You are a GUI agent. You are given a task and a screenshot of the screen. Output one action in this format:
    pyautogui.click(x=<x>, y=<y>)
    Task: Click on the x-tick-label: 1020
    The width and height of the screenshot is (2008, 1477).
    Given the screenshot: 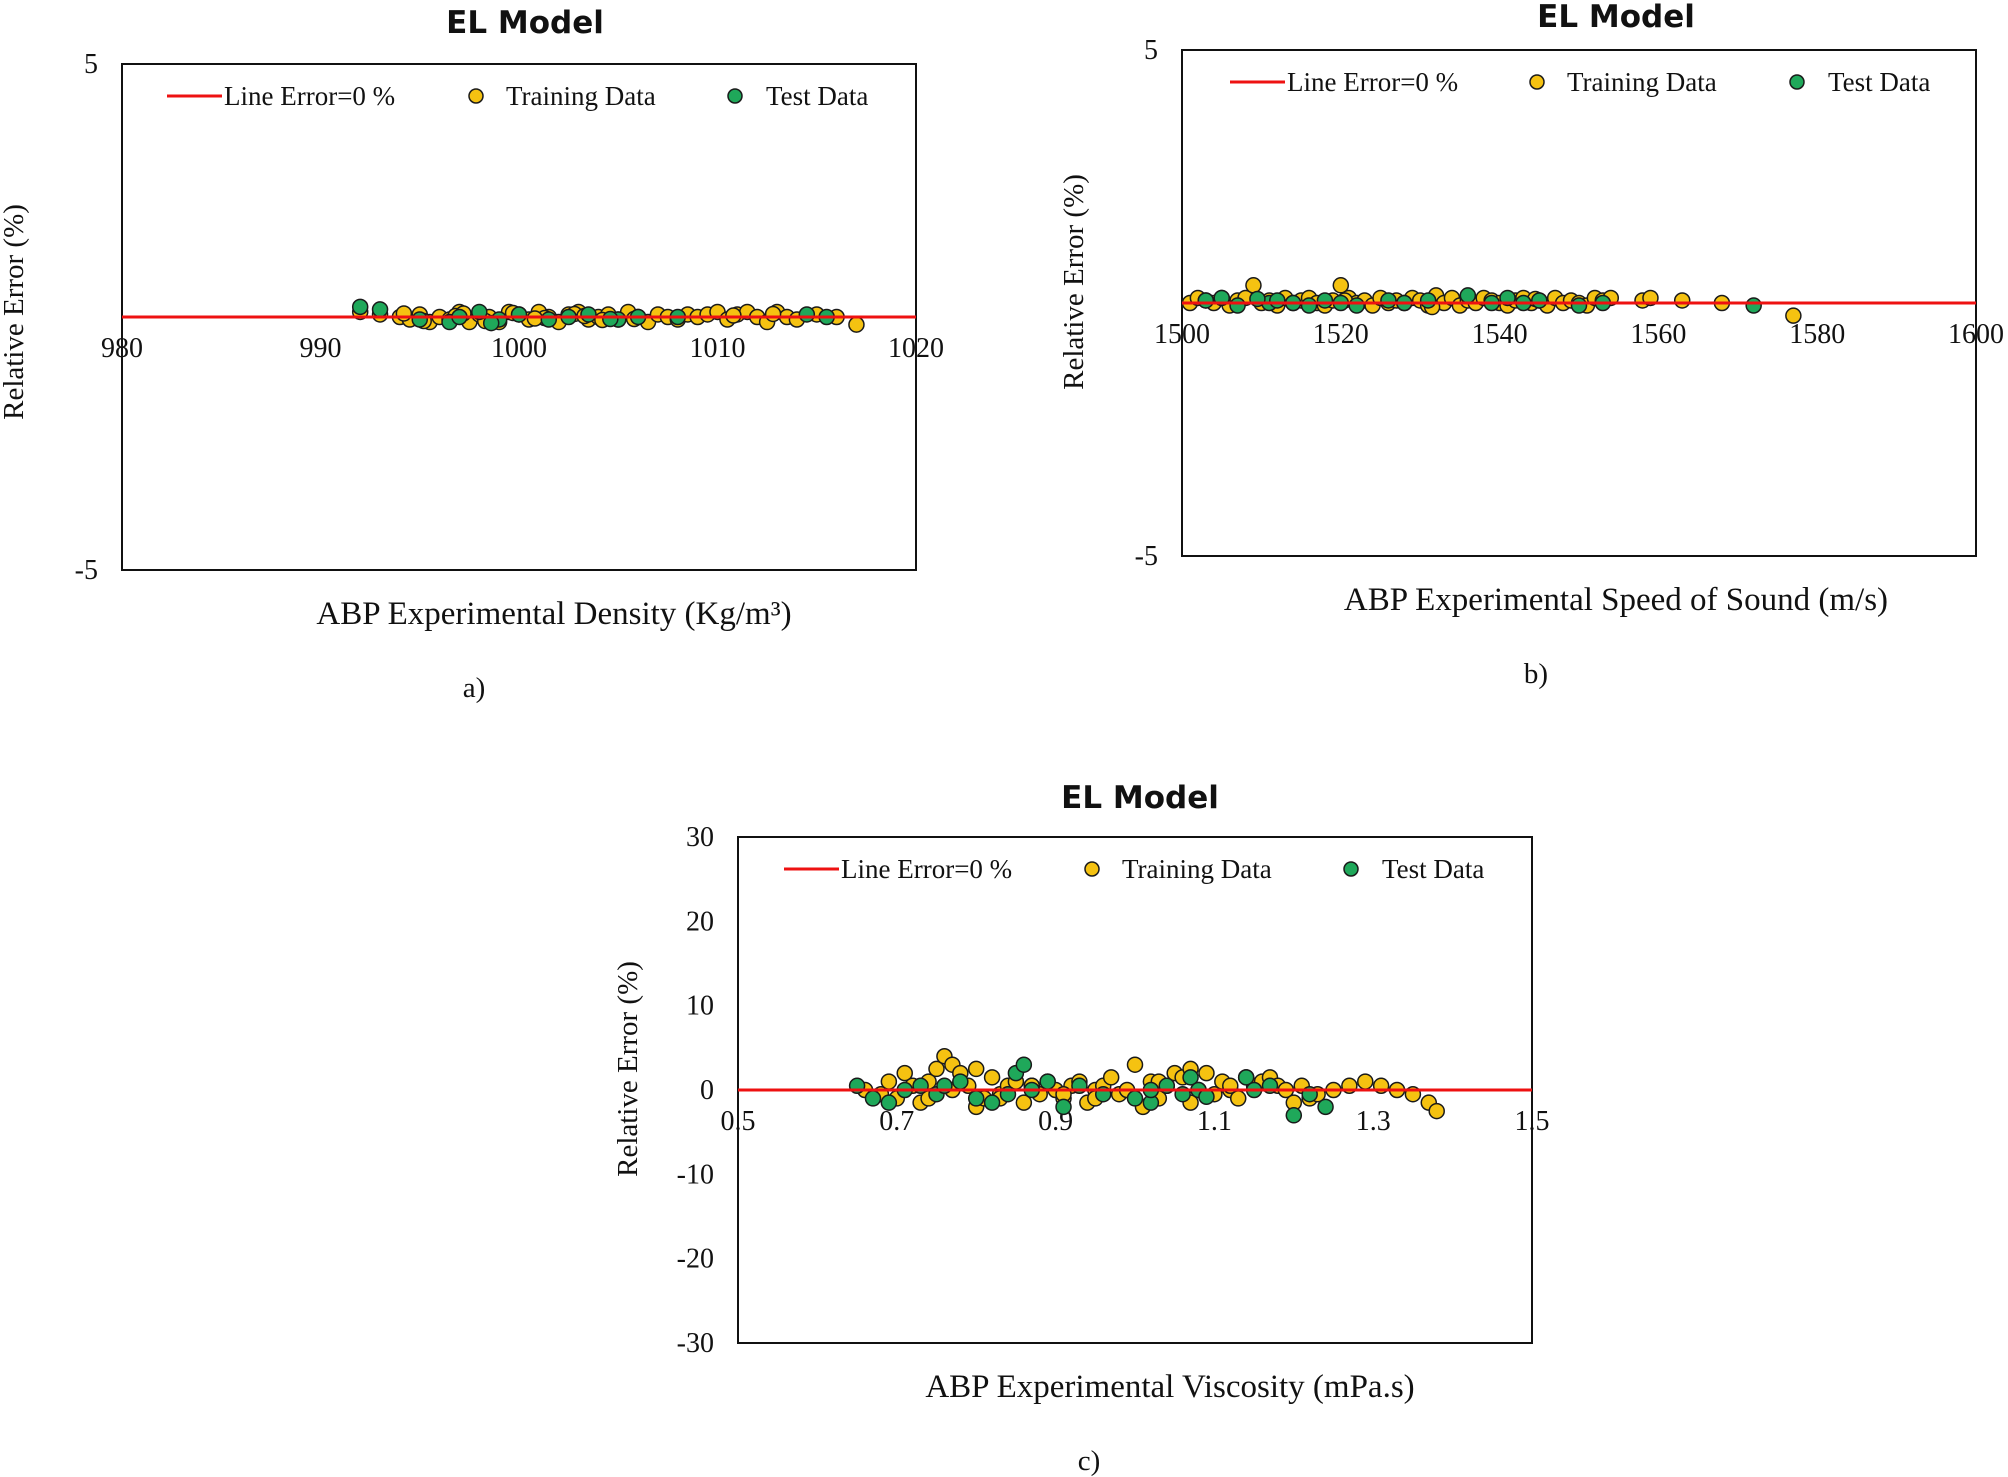 What is the action you would take?
    pyautogui.click(x=916, y=348)
    